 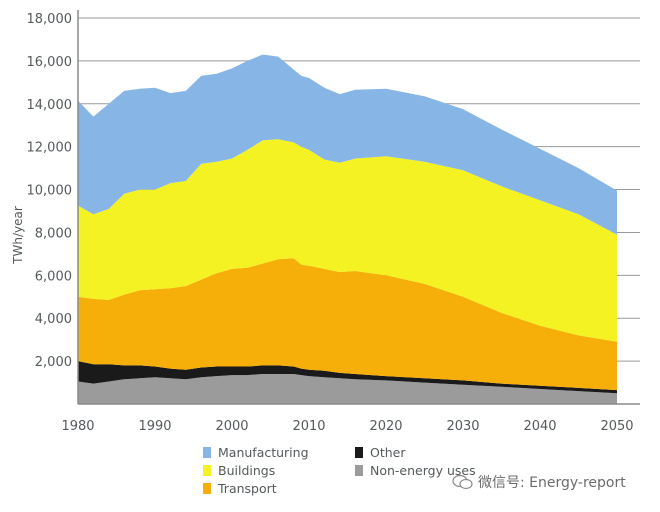 I want to click on y-tick-label: 18,000, so click(x=50, y=19).